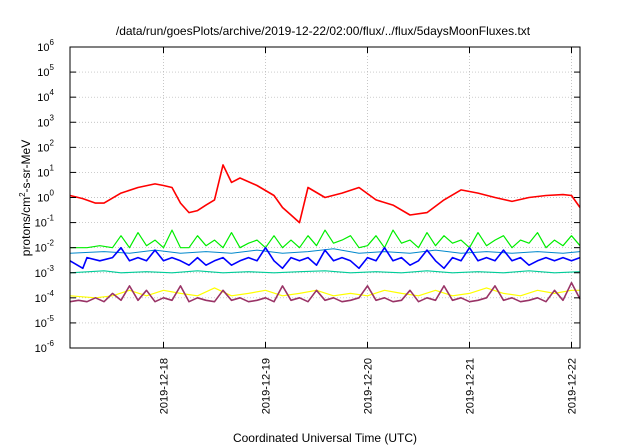  What do you see at coordinates (45, 146) in the screenshot?
I see `y-tick-label: 10²` at bounding box center [45, 146].